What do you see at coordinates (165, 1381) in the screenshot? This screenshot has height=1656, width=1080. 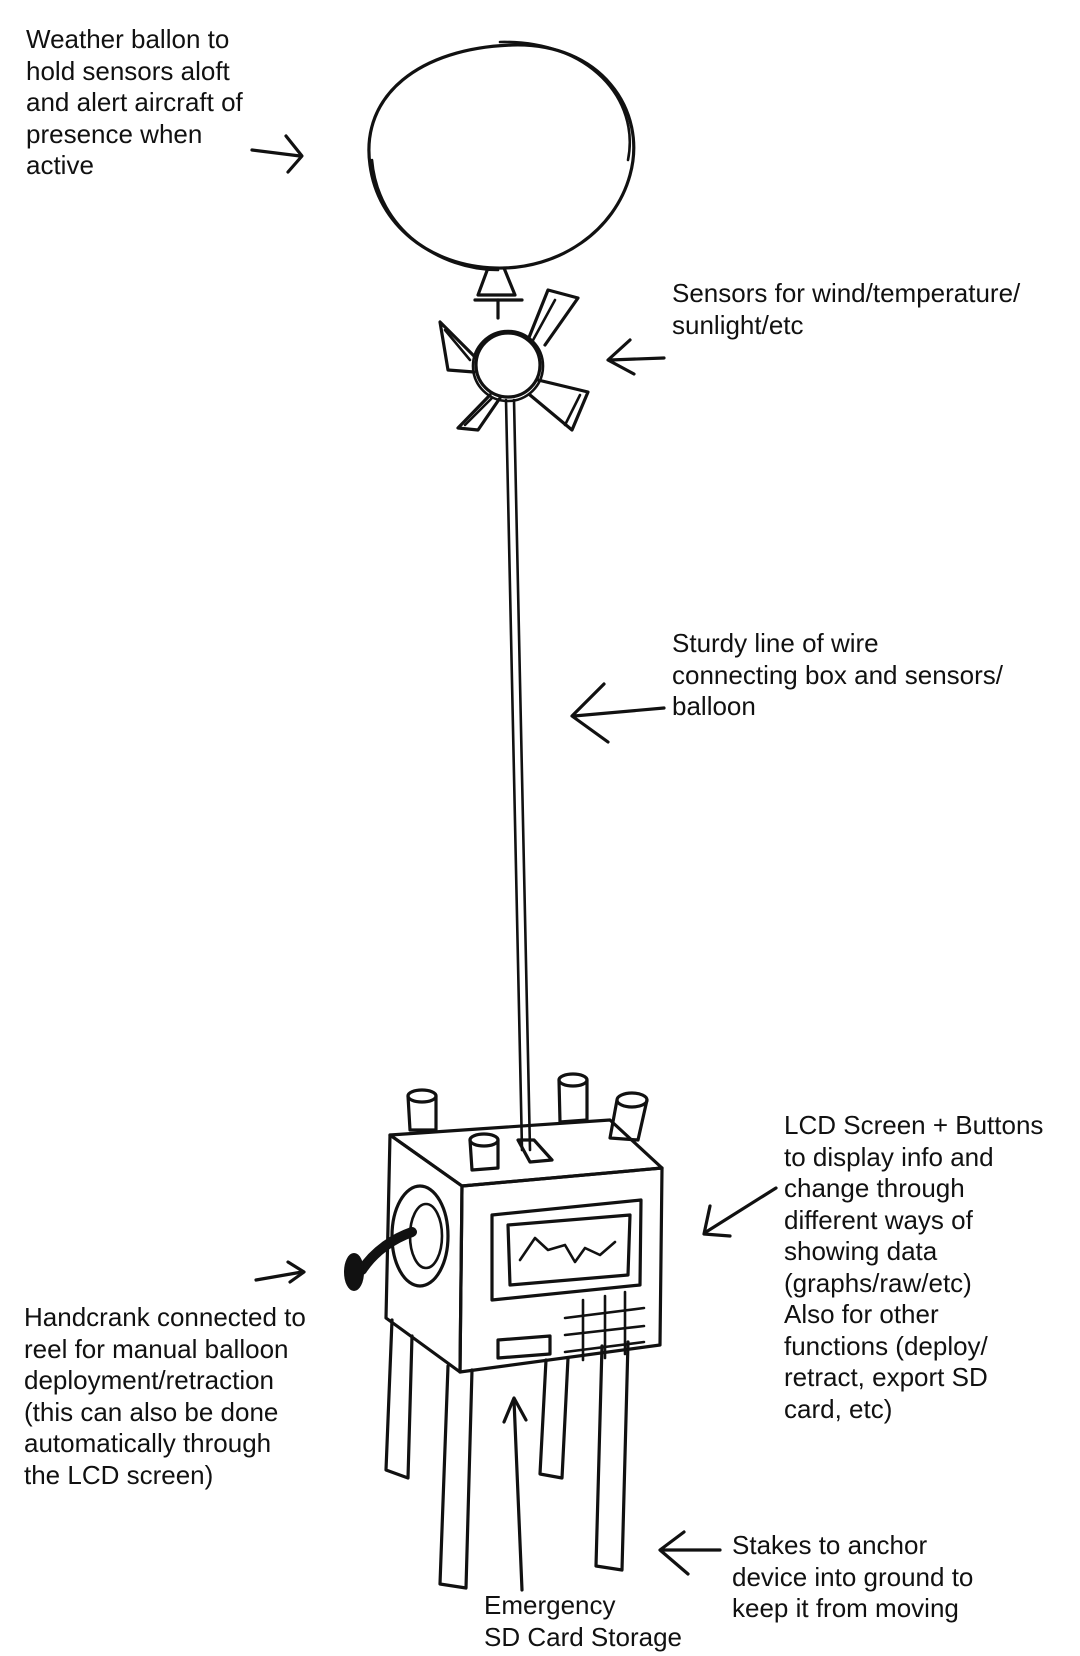 I see `handcrank-label-line: deployment/retraction` at bounding box center [165, 1381].